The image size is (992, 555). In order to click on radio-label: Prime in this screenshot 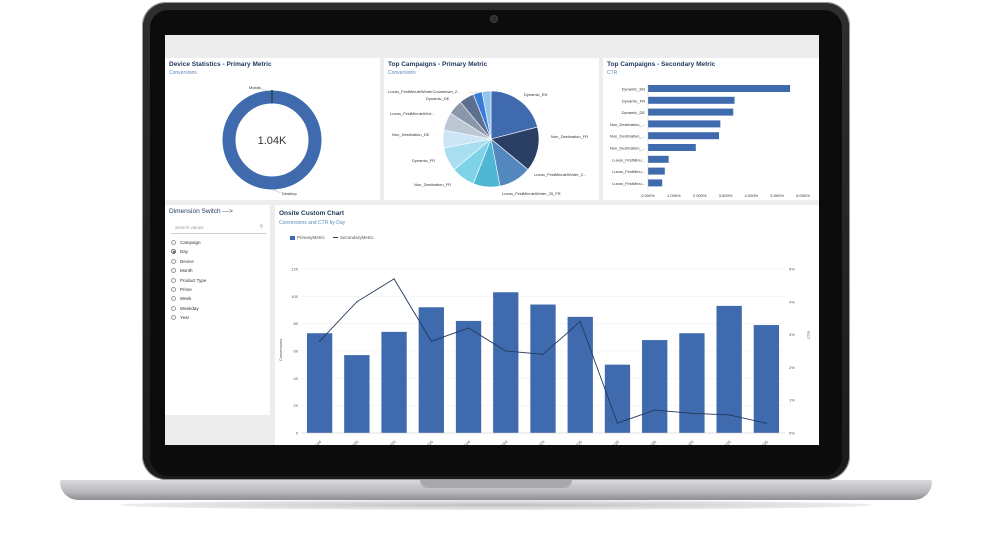, I will do `click(186, 289)`.